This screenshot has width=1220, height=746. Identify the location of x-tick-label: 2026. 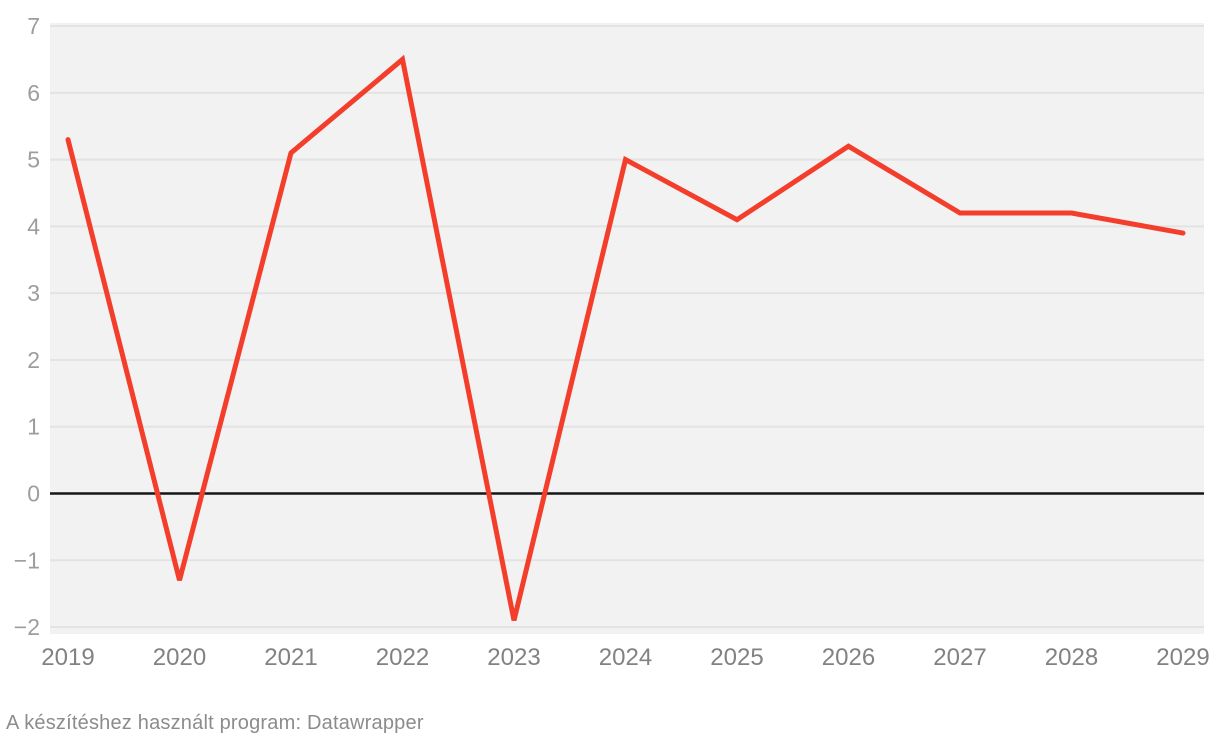
(848, 657).